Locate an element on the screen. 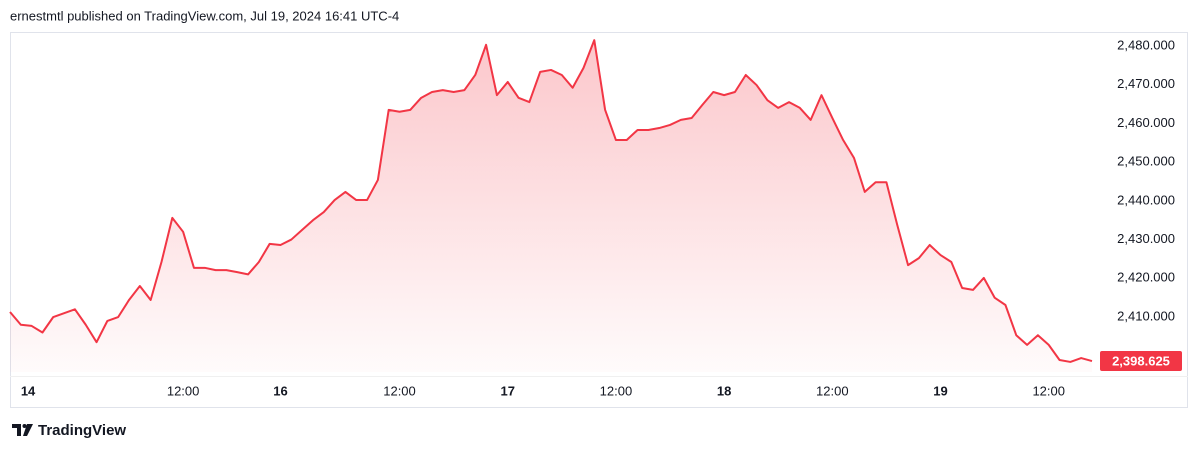 The height and width of the screenshot is (450, 1200). footer-brand: TradingView is located at coordinates (82, 430).